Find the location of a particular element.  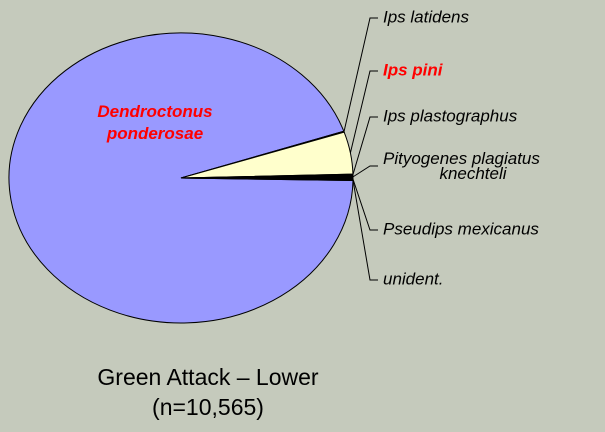

label-line: knechteli is located at coordinates (473, 173).